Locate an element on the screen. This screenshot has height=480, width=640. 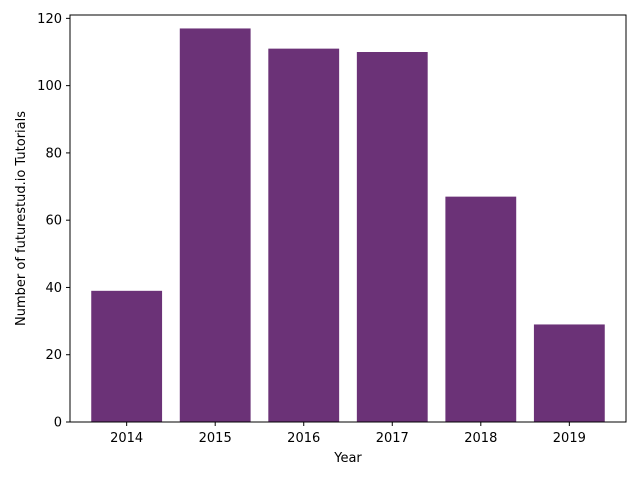
y-tick-label: 120 is located at coordinates (49, 19).